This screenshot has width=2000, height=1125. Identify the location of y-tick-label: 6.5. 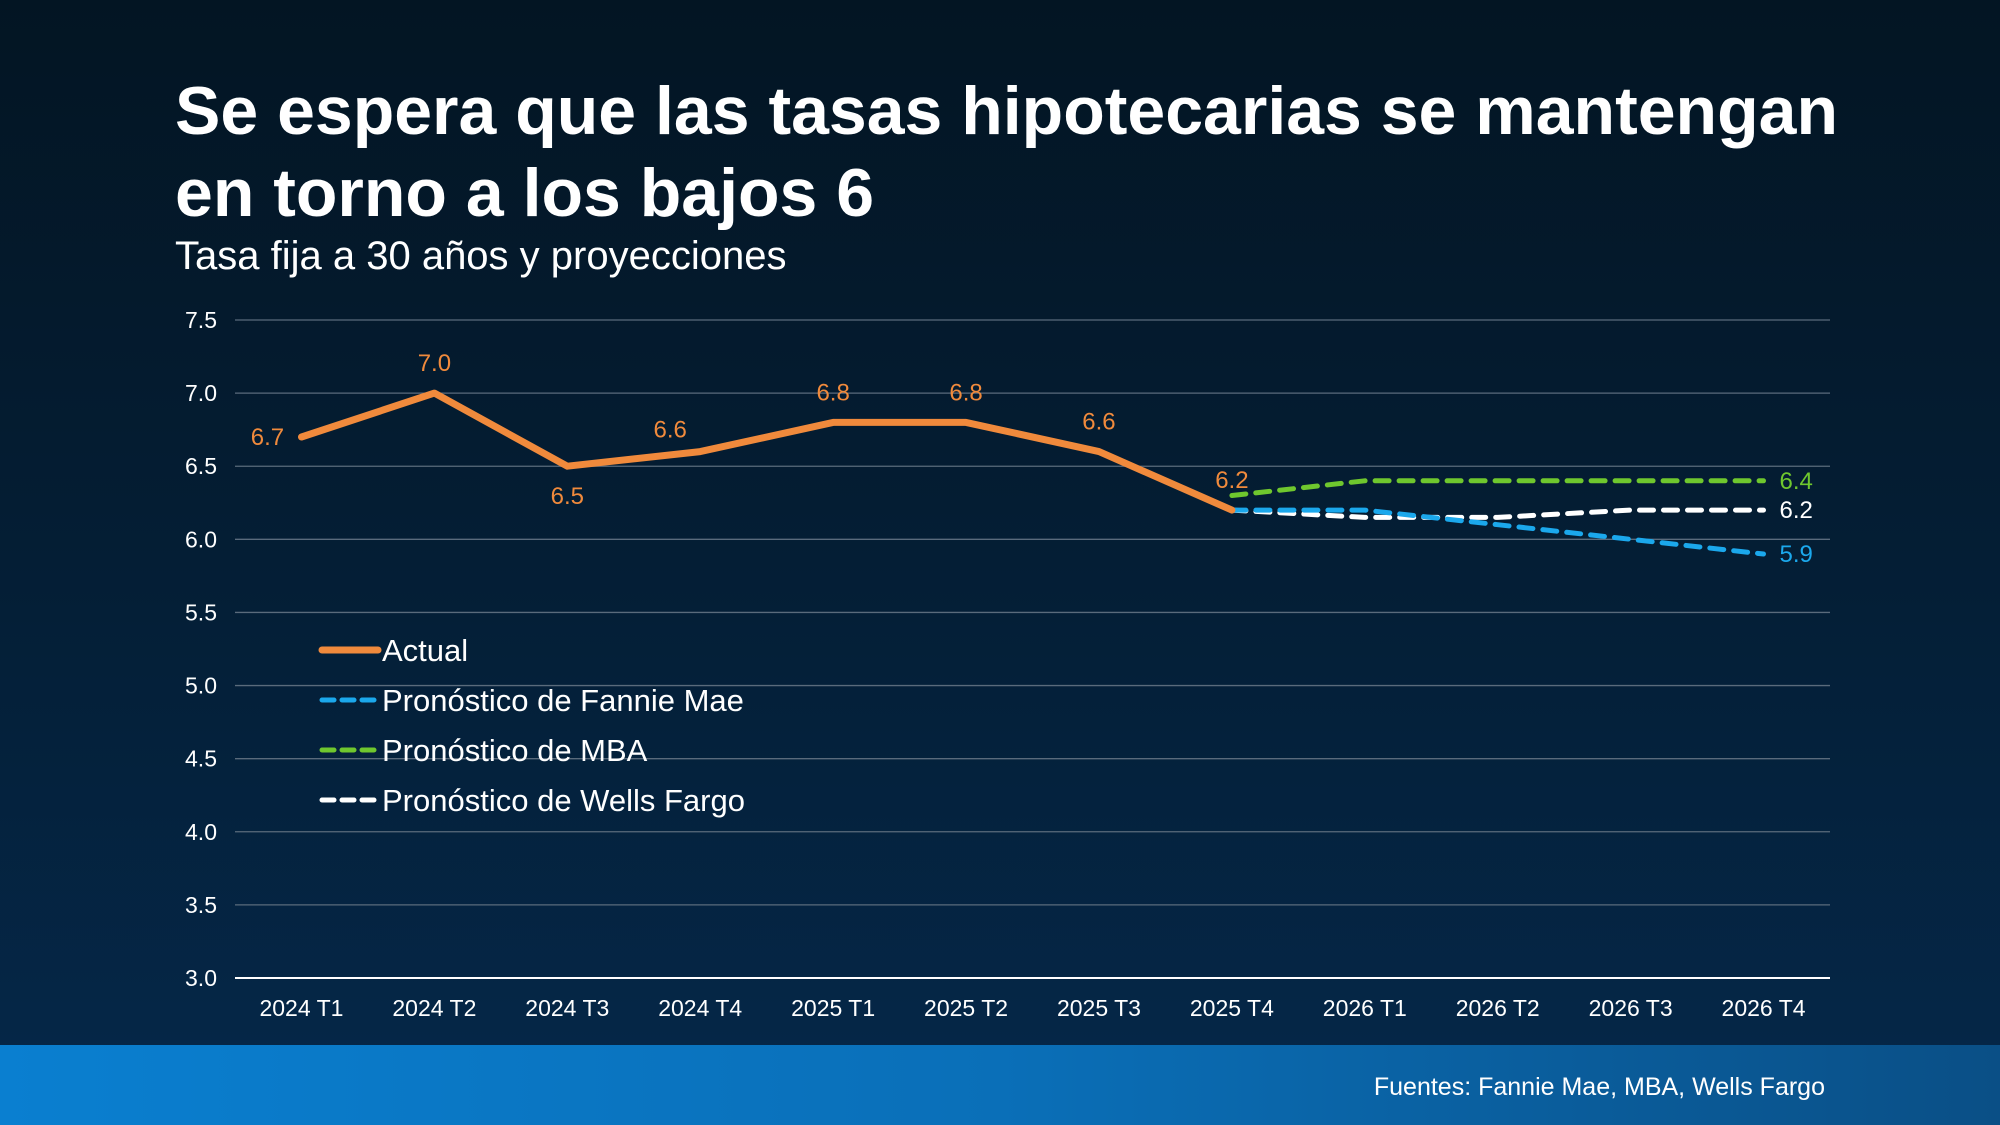
(201, 466).